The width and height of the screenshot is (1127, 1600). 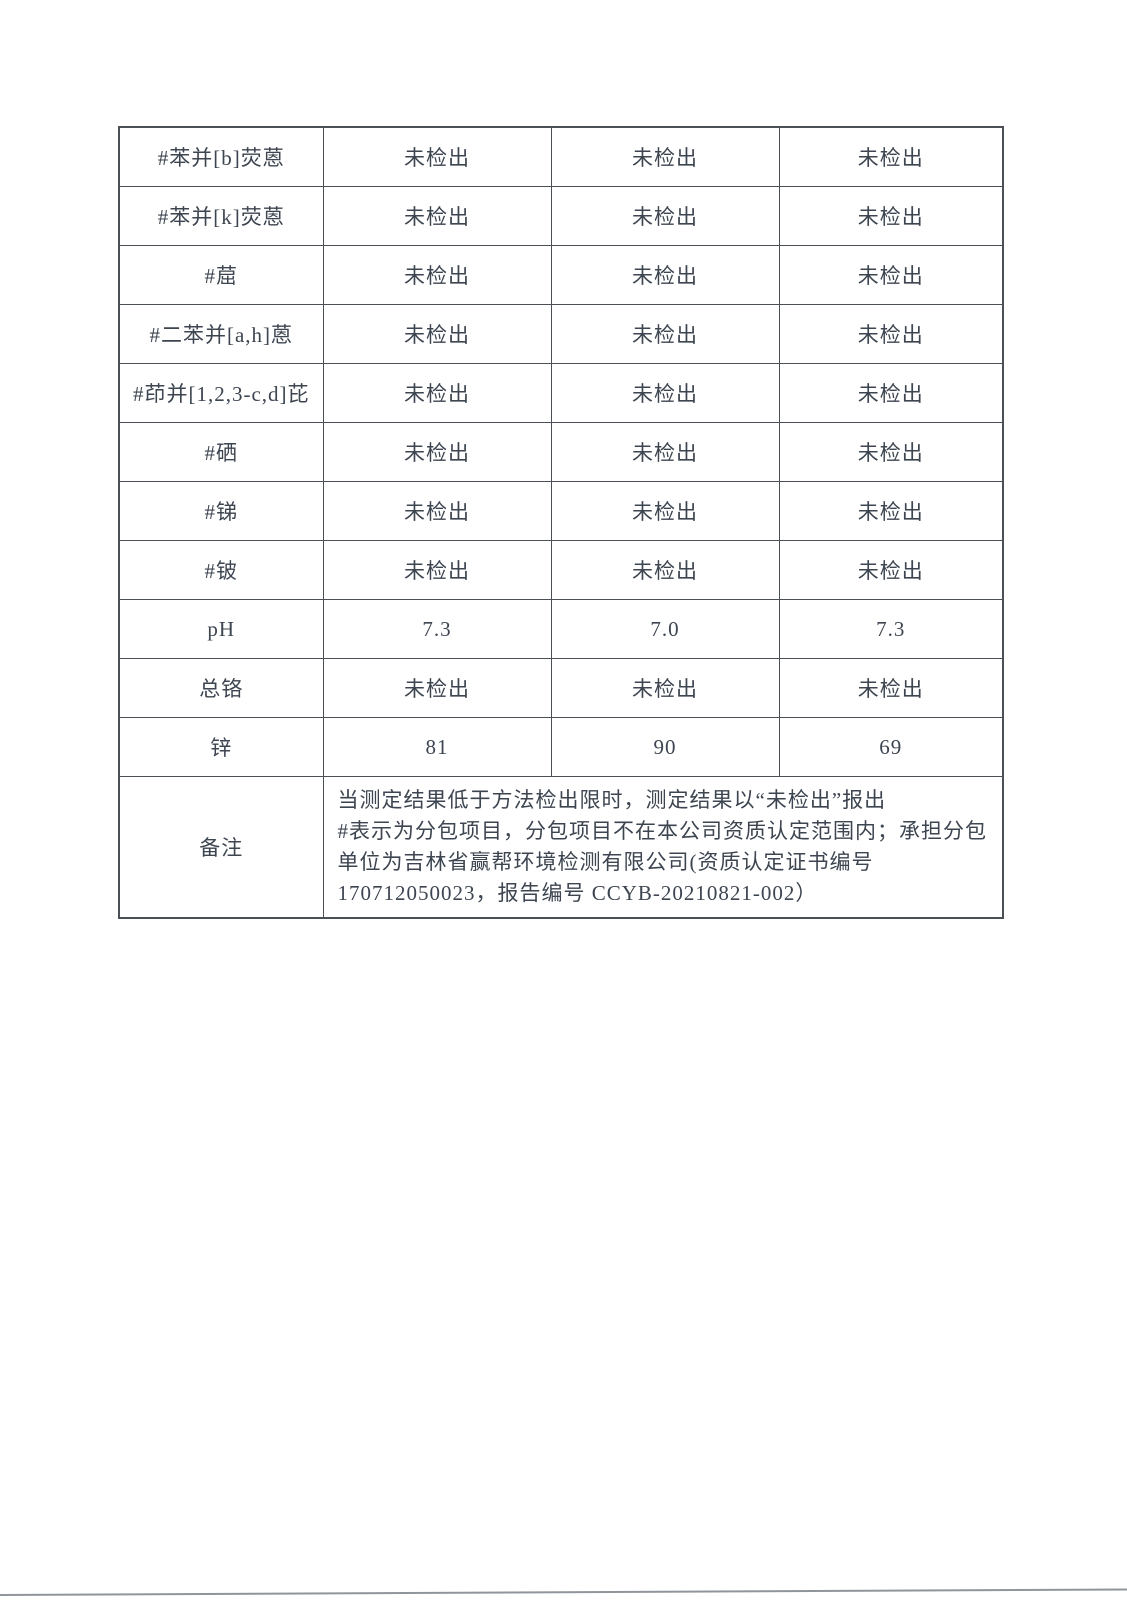 I want to click on result-value-1: 81, so click(x=437, y=747).